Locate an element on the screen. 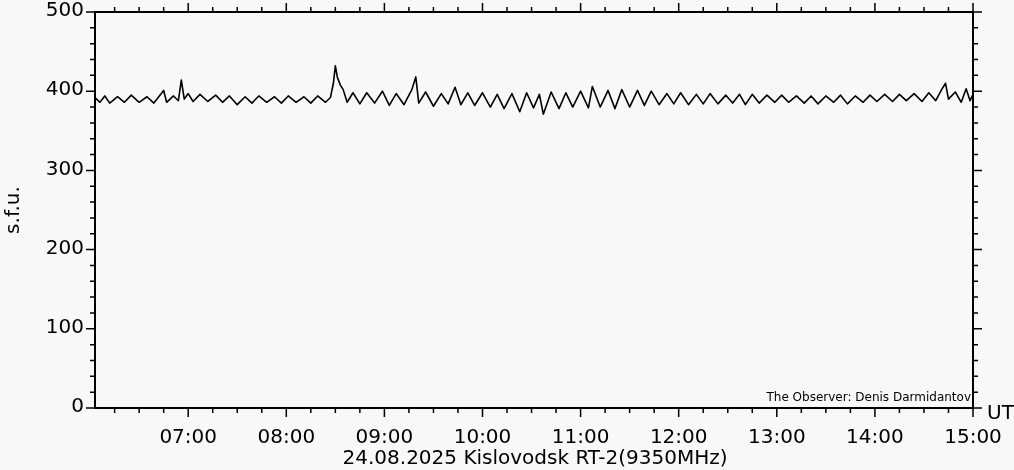 The height and width of the screenshot is (470, 1014). x-tick-label: 07:00 is located at coordinates (188, 436).